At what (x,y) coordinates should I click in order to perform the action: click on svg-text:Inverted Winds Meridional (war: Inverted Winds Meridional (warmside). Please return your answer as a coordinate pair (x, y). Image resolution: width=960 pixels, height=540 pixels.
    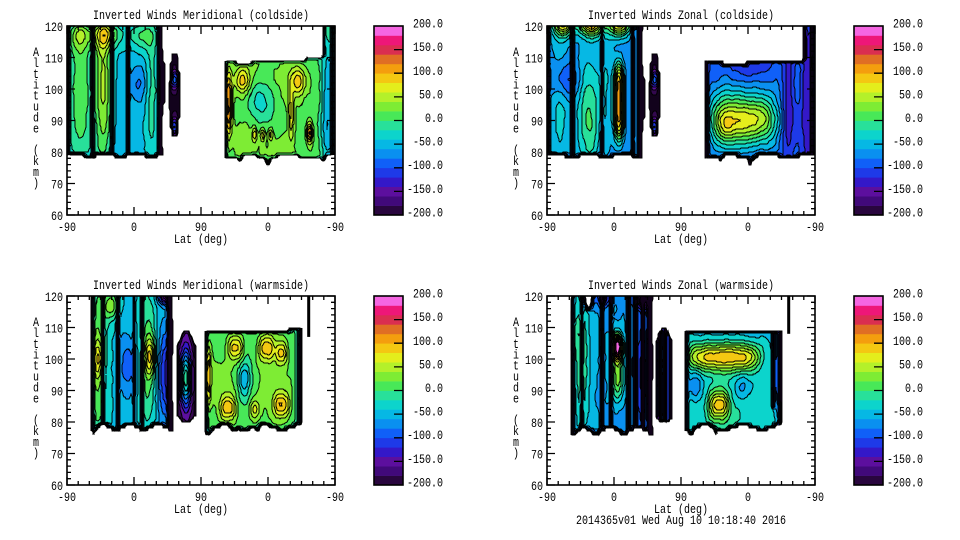
    Looking at the image, I should click on (201, 285).